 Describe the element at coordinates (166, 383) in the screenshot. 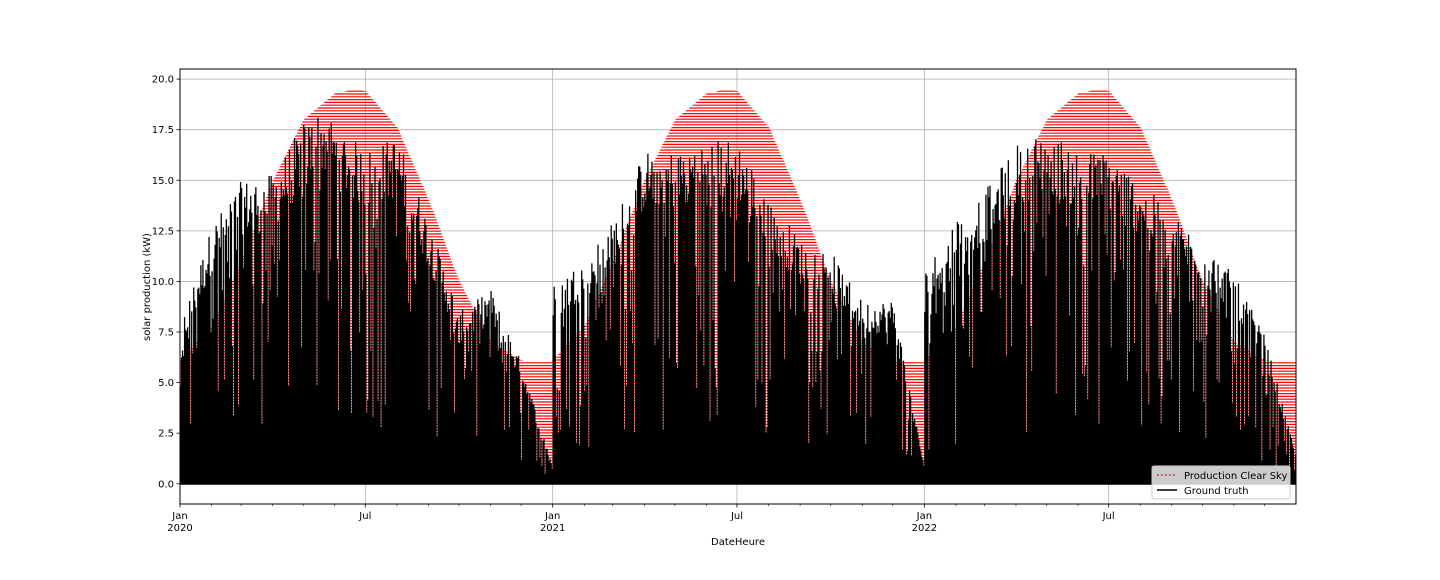

I see `y-tick-label: 5.0` at that location.